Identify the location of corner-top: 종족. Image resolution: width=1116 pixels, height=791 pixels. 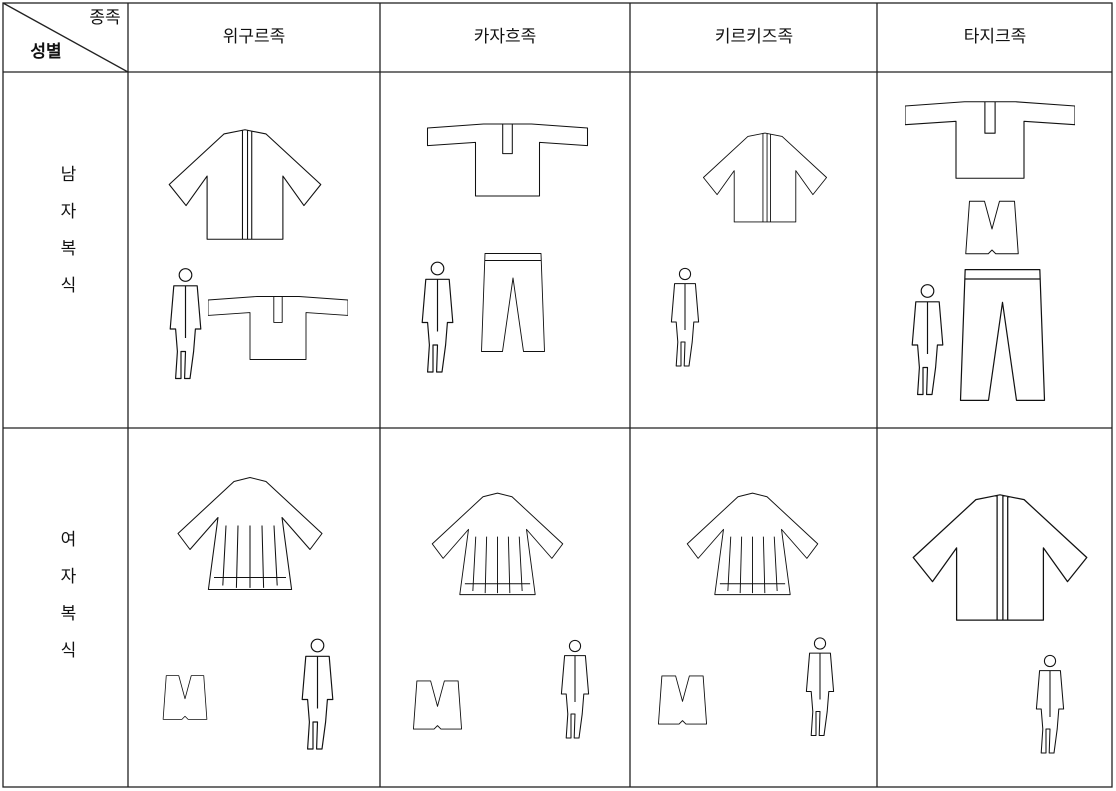
(104, 18).